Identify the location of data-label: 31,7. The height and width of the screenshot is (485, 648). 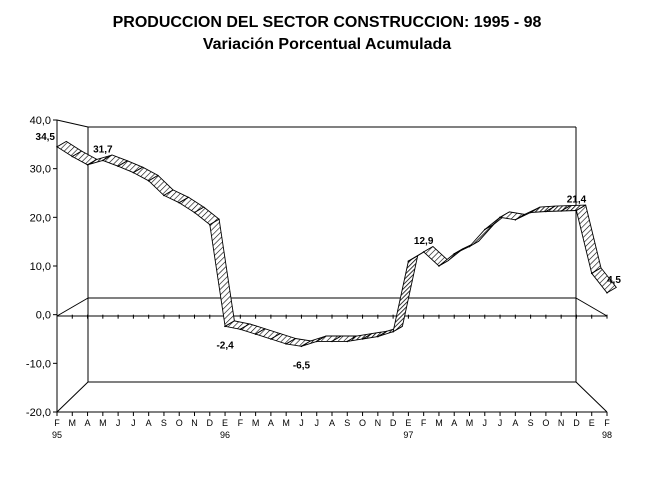
(103, 149).